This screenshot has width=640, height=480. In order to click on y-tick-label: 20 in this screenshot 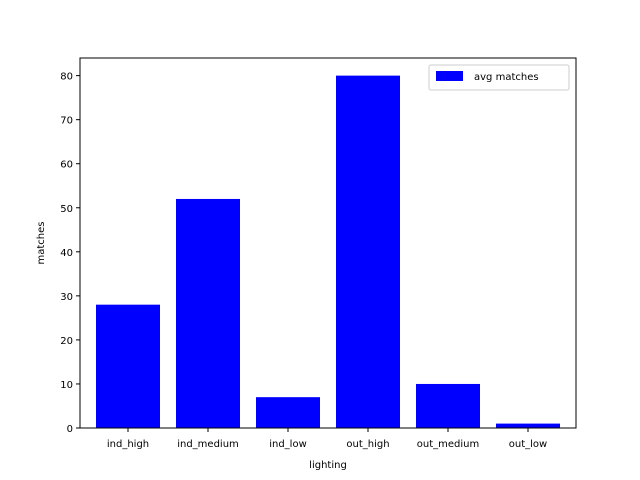, I will do `click(66, 341)`.